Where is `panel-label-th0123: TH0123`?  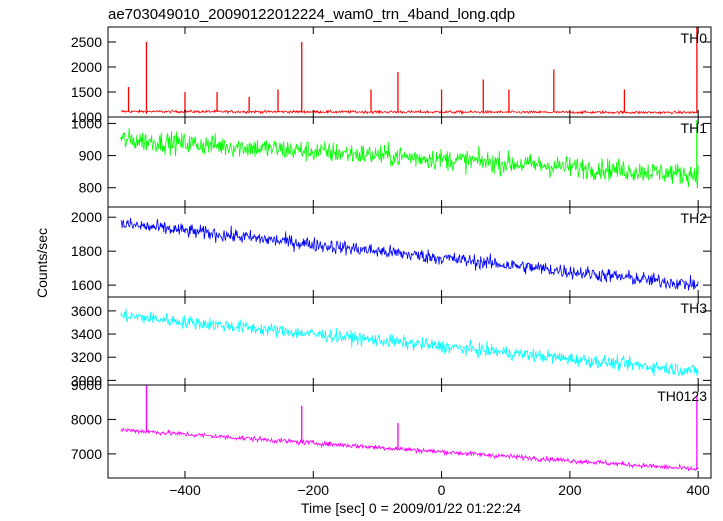 panel-label-th0123: TH0123 is located at coordinates (682, 396).